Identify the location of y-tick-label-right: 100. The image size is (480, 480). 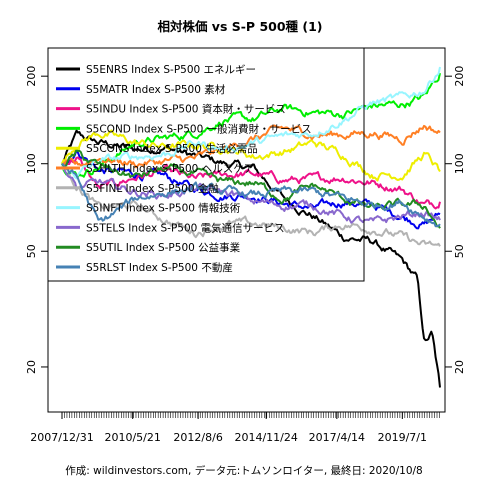
(459, 163).